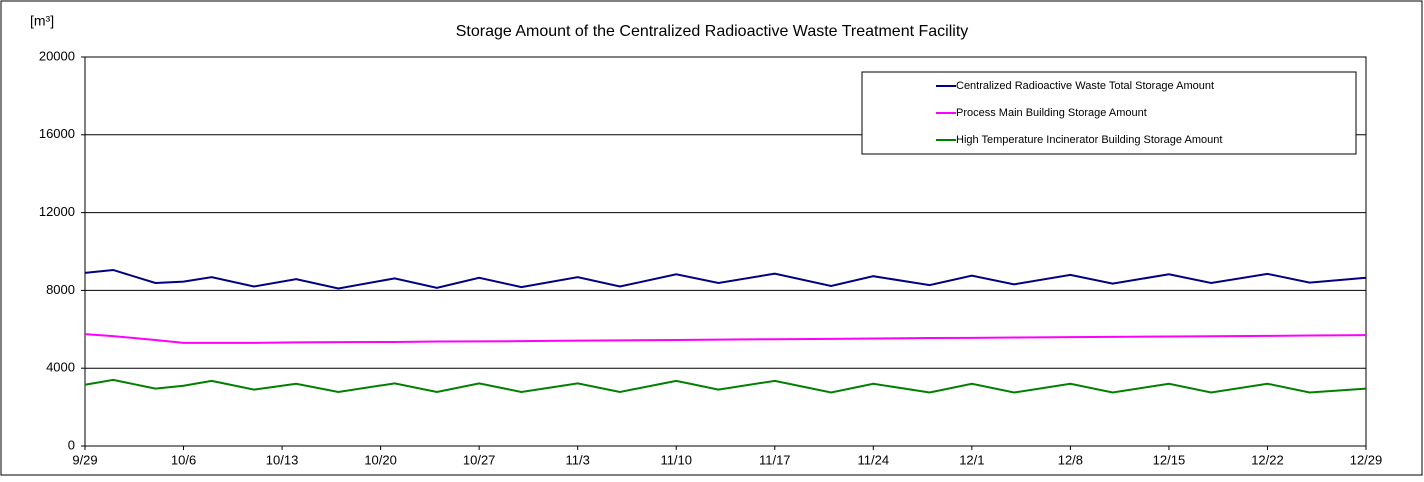 Image resolution: width=1424 pixels, height=482 pixels. What do you see at coordinates (57, 55) in the screenshot?
I see `y-tick-label: 20000` at bounding box center [57, 55].